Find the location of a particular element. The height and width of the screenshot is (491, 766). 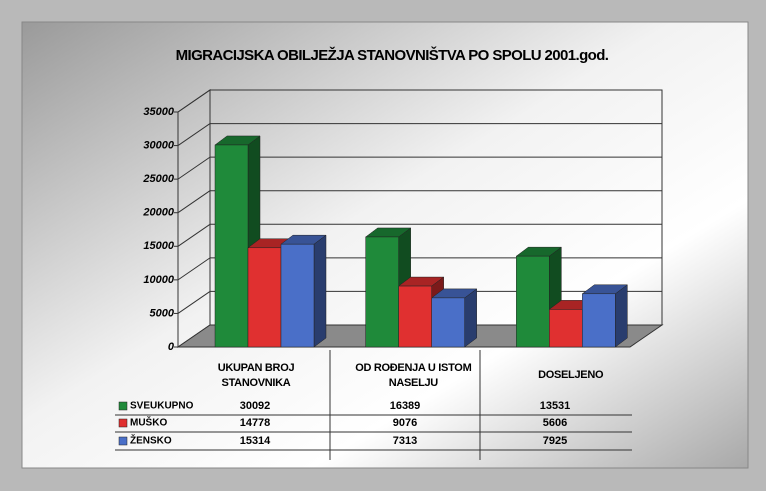

table-value: 14778 is located at coordinates (255, 423).